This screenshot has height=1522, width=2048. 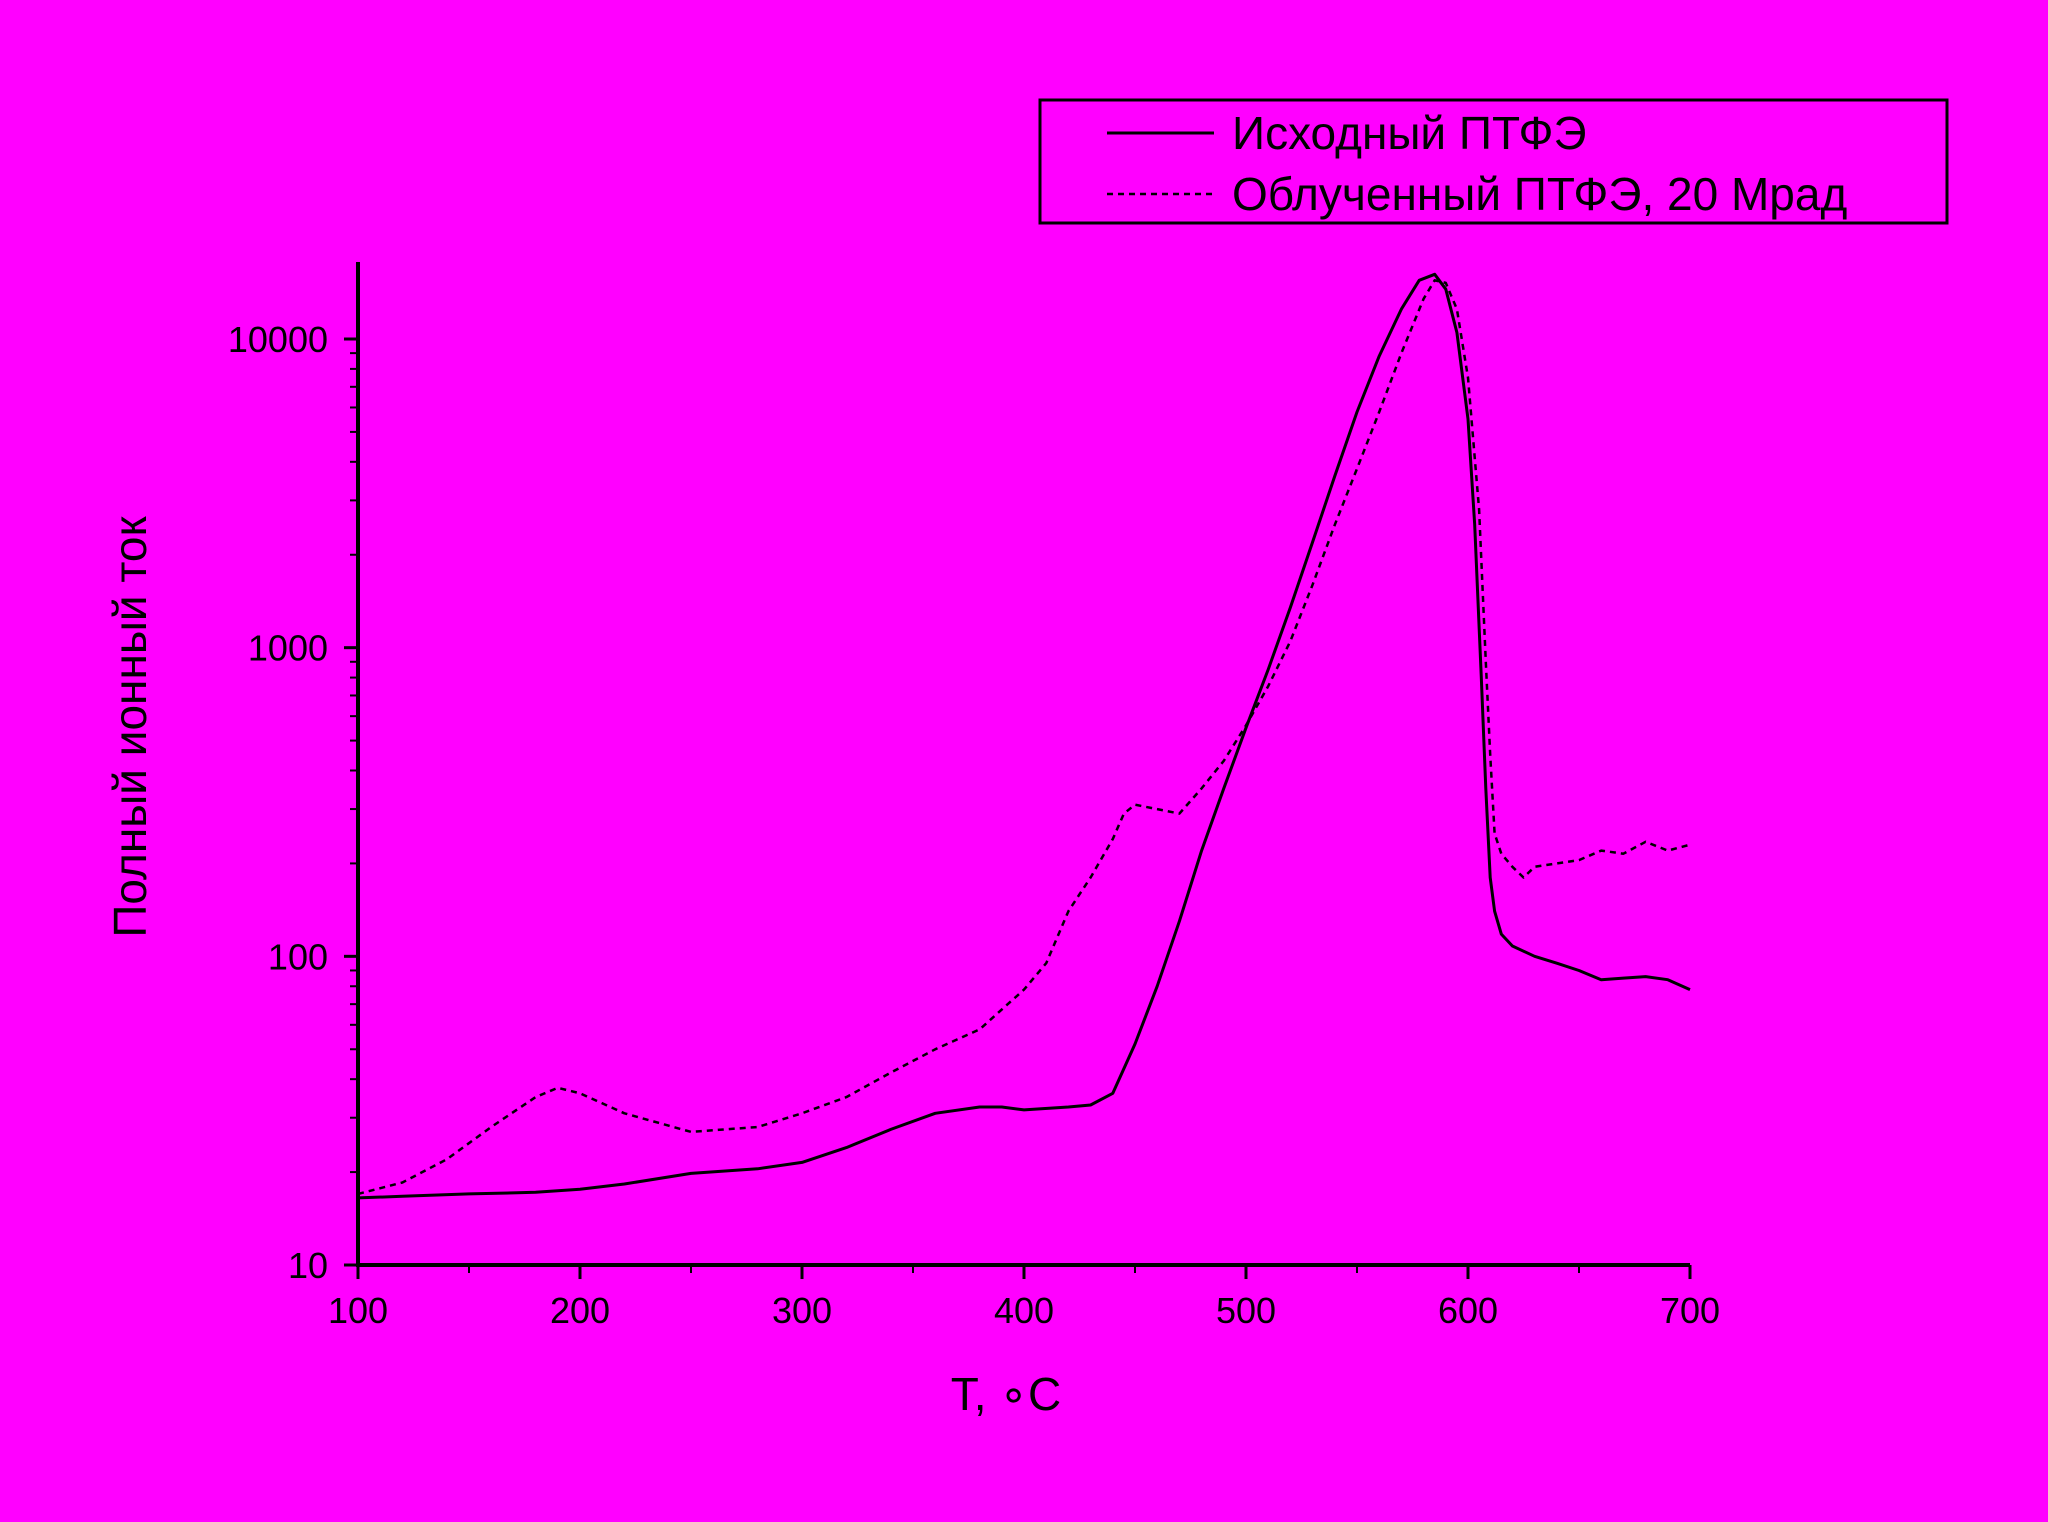 What do you see at coordinates (1409, 133) in the screenshot?
I see `legend-label-original: Исходный ПТФЭ` at bounding box center [1409, 133].